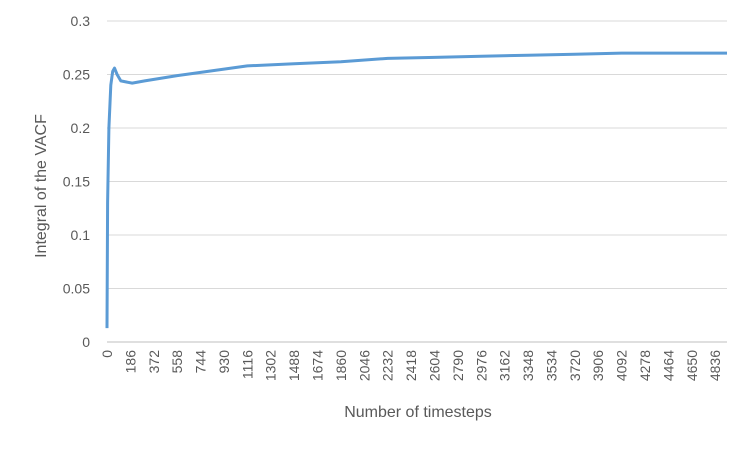 This screenshot has width=750, height=454. Describe the element at coordinates (575, 365) in the screenshot. I see `x-tick-label: 3720` at that location.